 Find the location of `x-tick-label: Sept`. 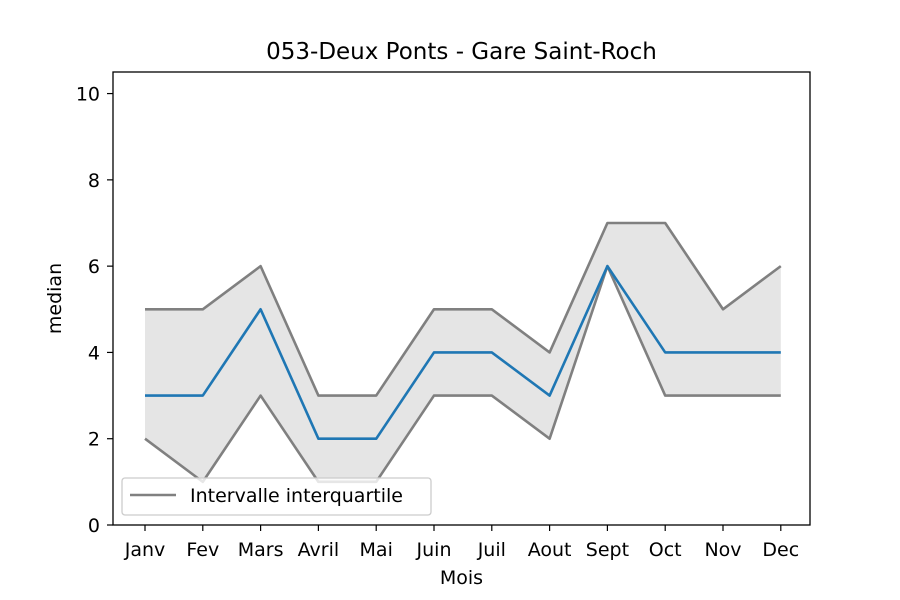

x-tick-label: Sept is located at coordinates (607, 550).